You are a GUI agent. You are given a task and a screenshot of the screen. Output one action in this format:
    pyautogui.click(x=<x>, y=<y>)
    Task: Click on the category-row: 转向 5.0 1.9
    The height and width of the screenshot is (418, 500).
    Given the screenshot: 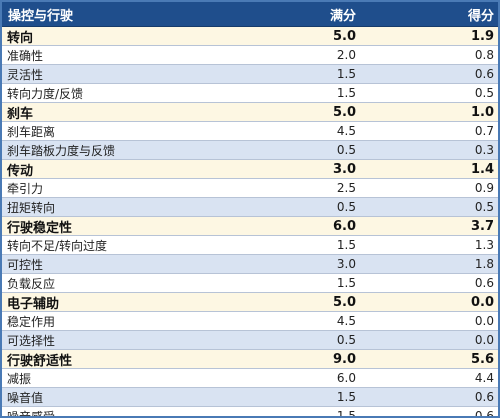 What is the action you would take?
    pyautogui.click(x=250, y=36)
    